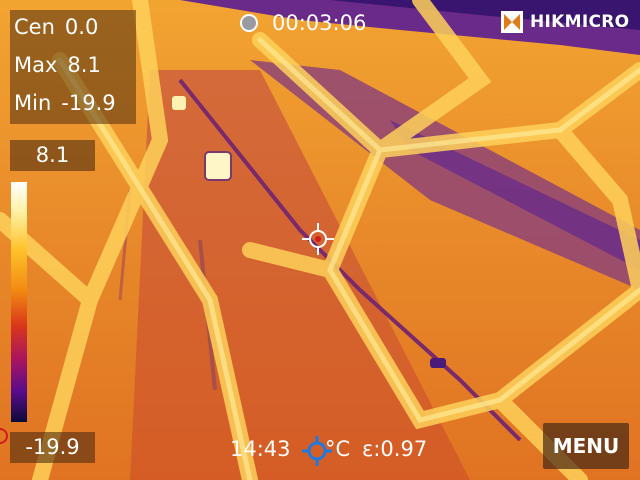  I want to click on record-indicator-icon, so click(249, 23).